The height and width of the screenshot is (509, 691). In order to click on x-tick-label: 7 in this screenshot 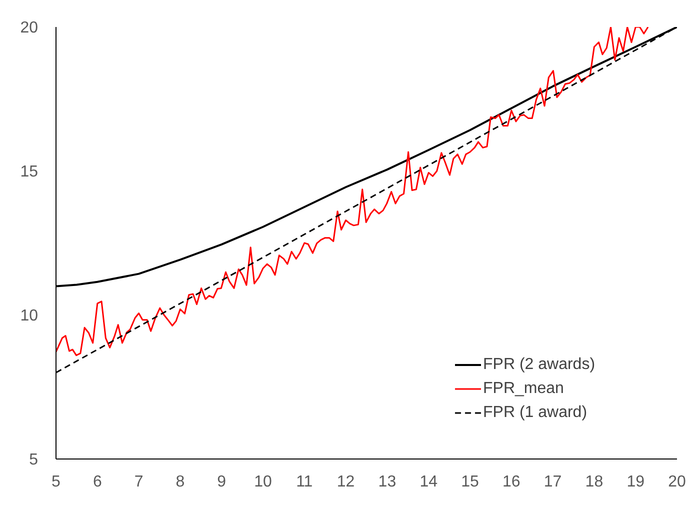, I will do `click(139, 481)`.